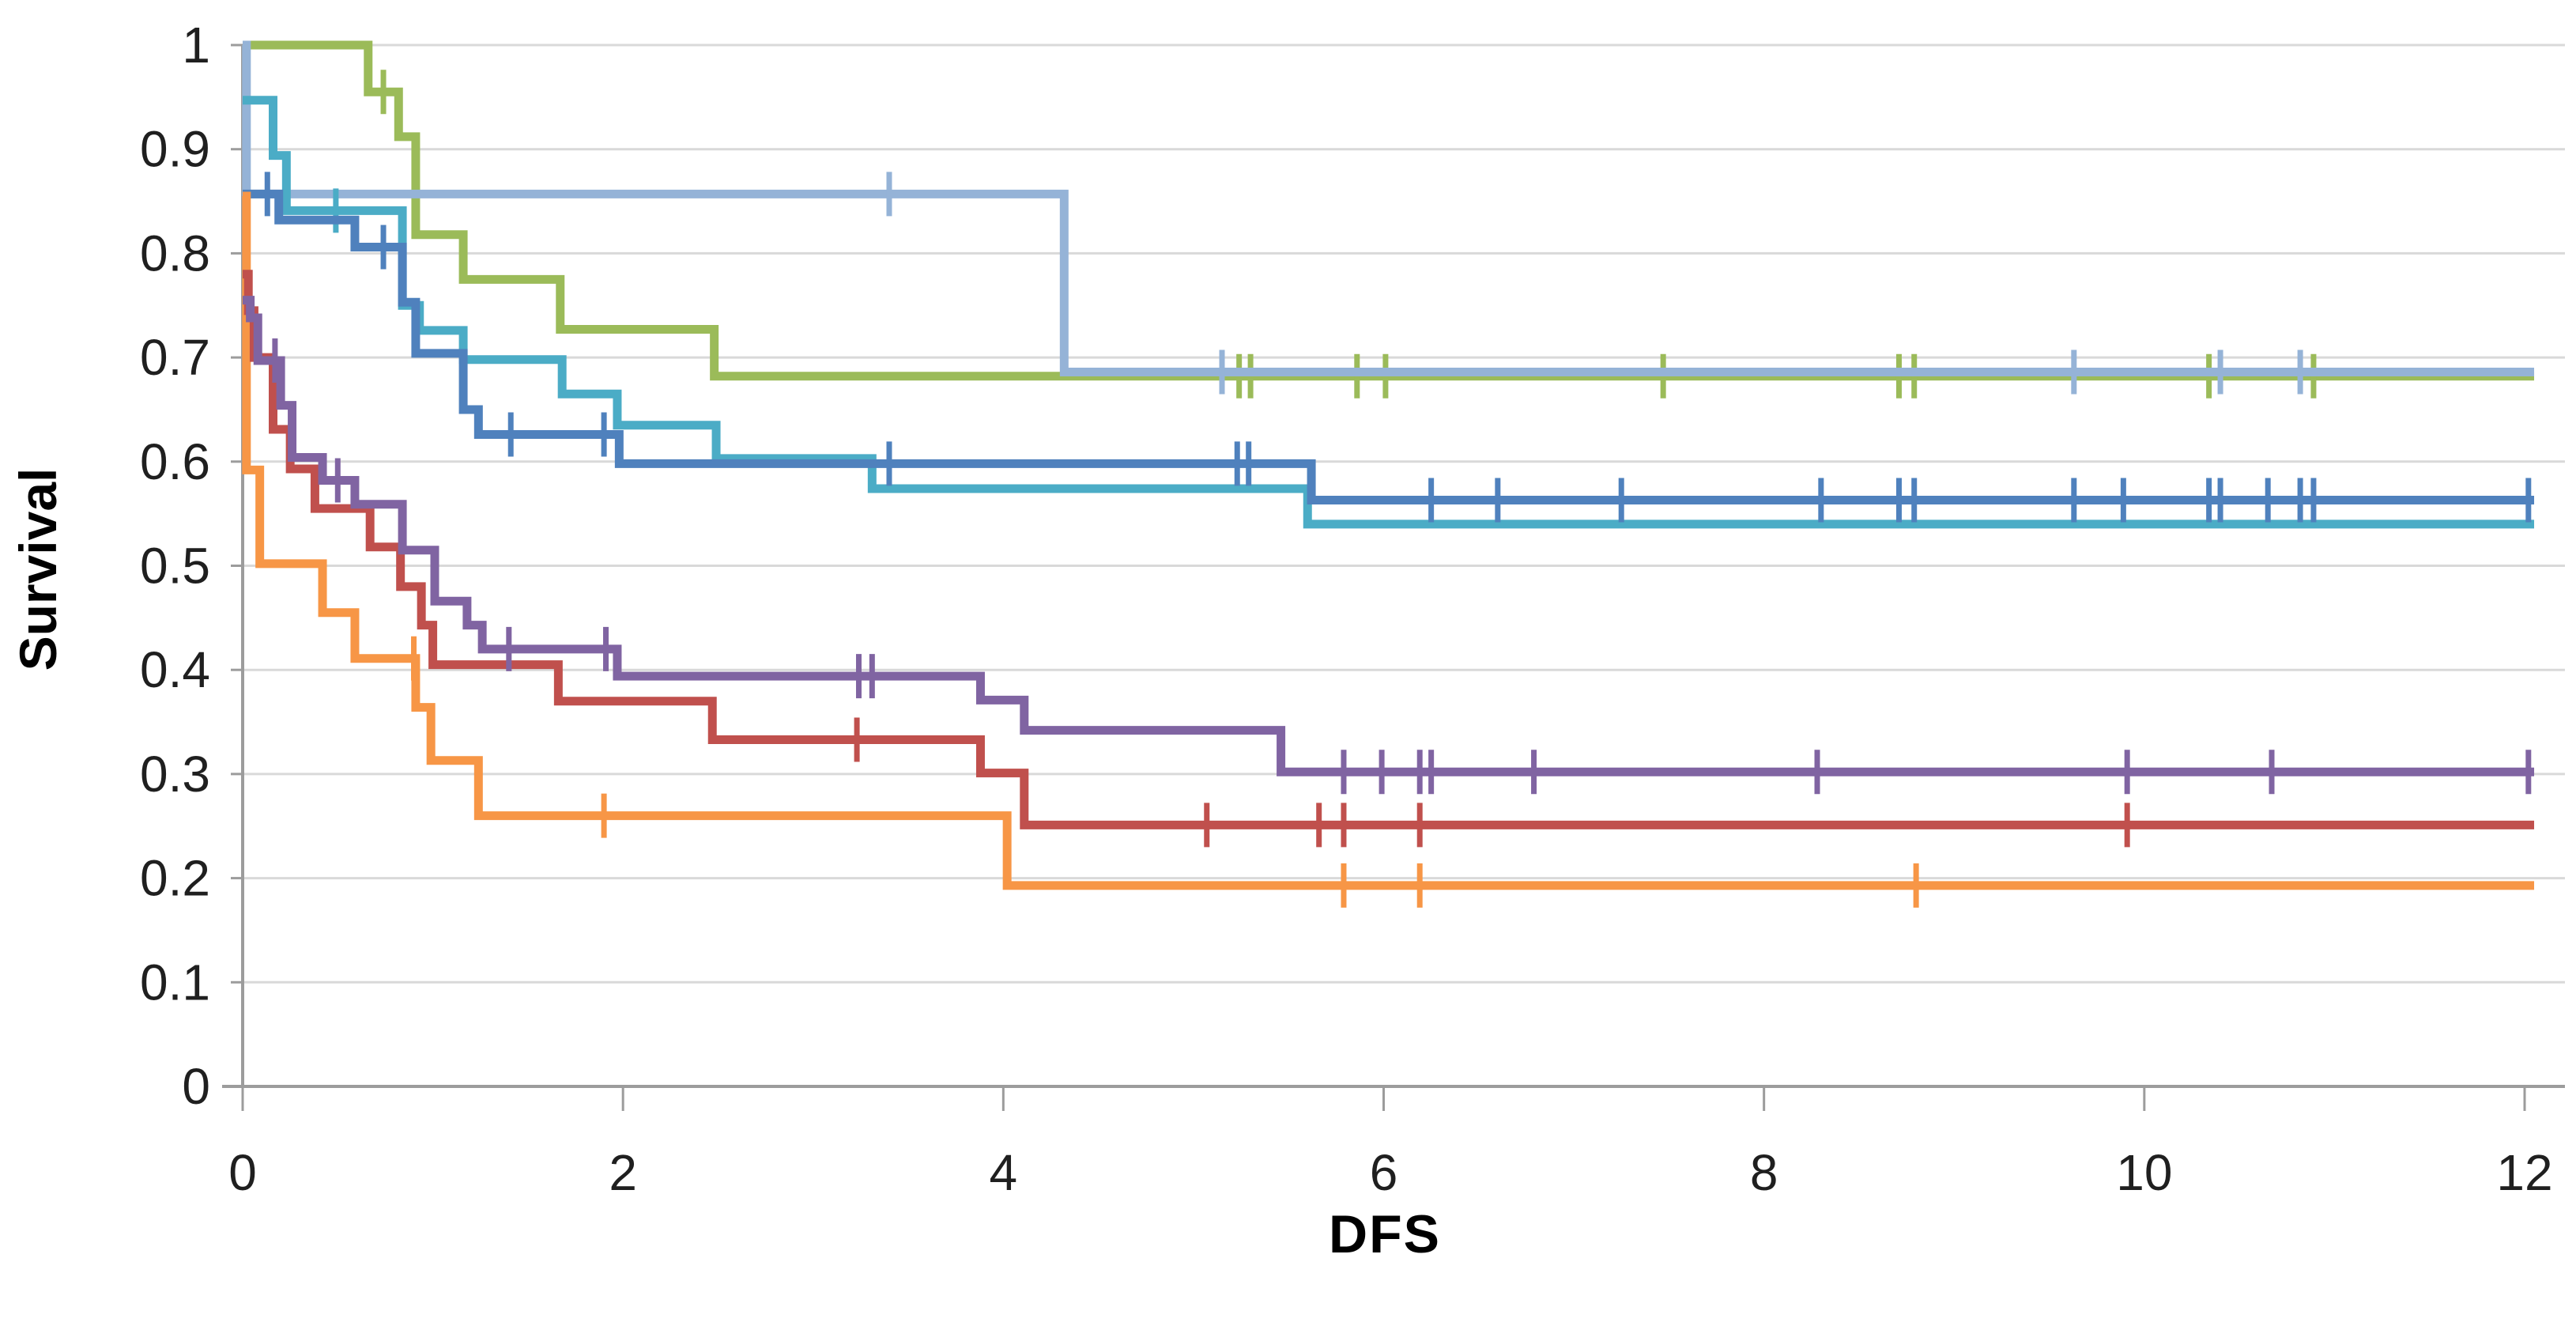 The height and width of the screenshot is (1326, 2576). What do you see at coordinates (175, 878) in the screenshot?
I see `y-tick-label: 0.2` at bounding box center [175, 878].